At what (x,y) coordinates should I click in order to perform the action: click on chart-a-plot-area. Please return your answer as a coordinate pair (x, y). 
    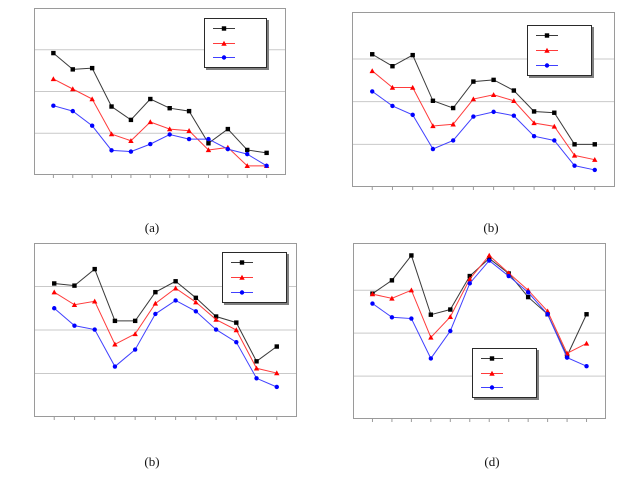
    Looking at the image, I should click on (160, 93).